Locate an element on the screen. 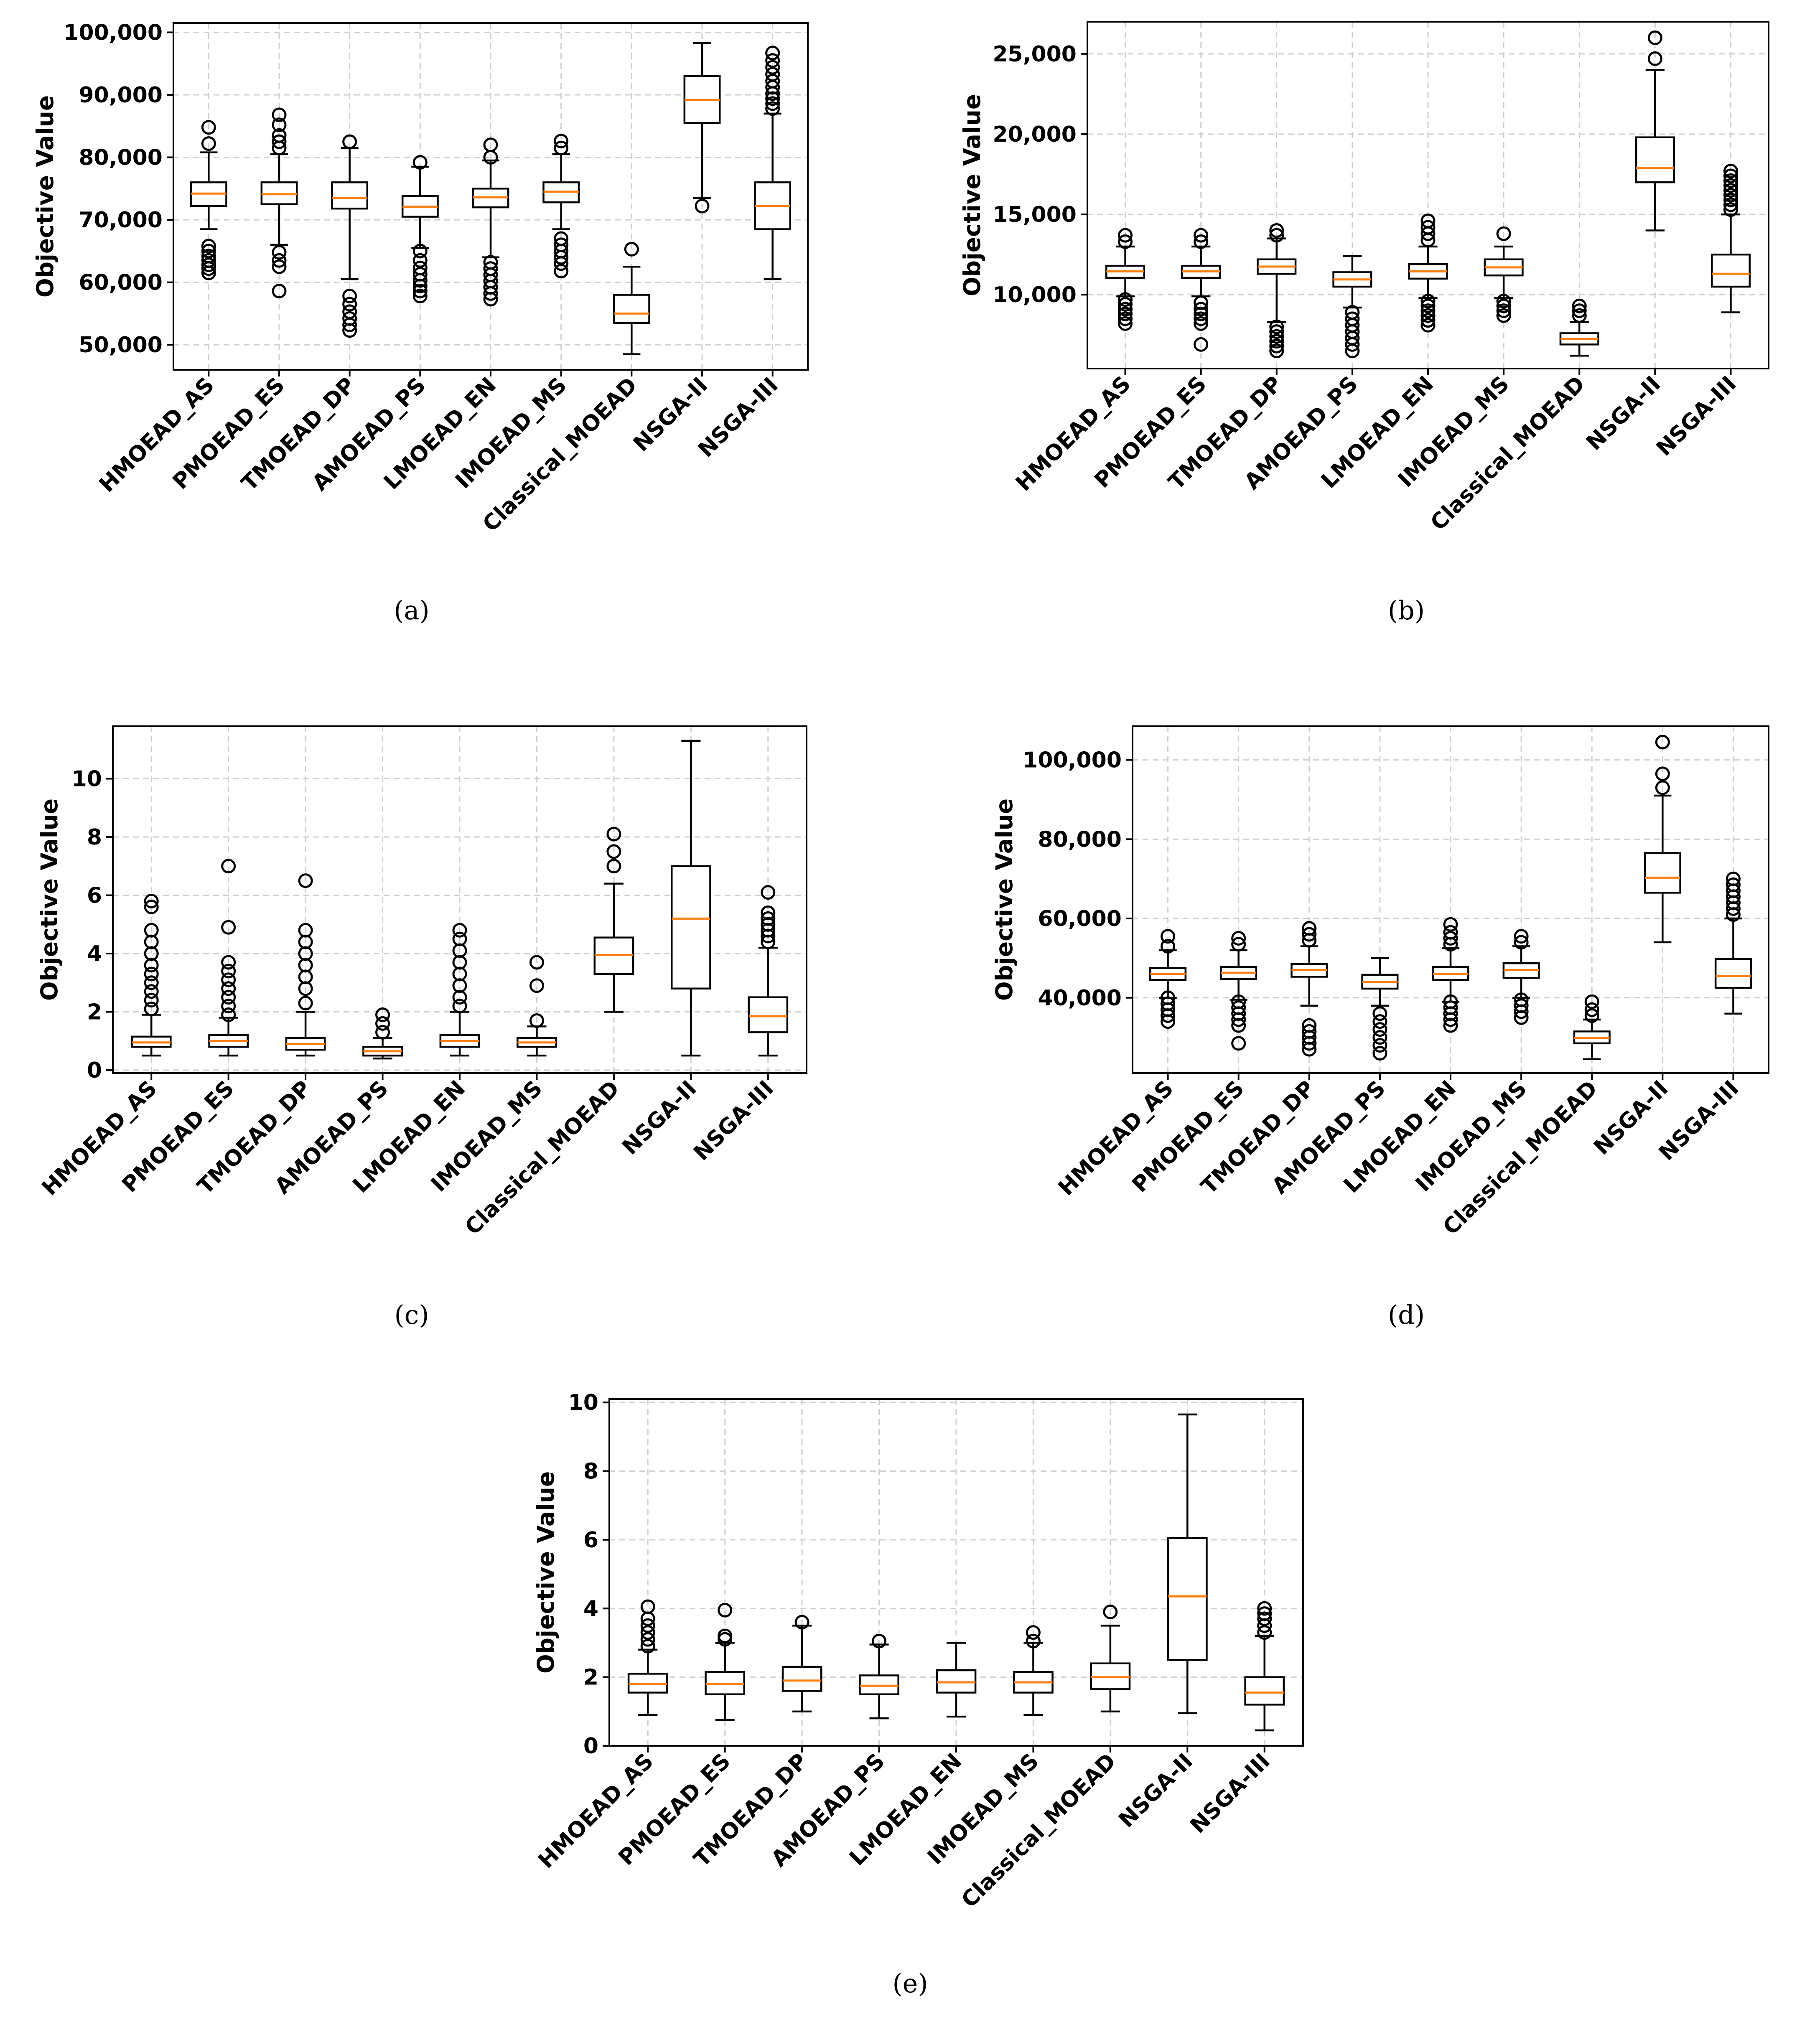 The width and height of the screenshot is (1820, 2017). y-tick-label: 20,000 is located at coordinates (1035, 134).